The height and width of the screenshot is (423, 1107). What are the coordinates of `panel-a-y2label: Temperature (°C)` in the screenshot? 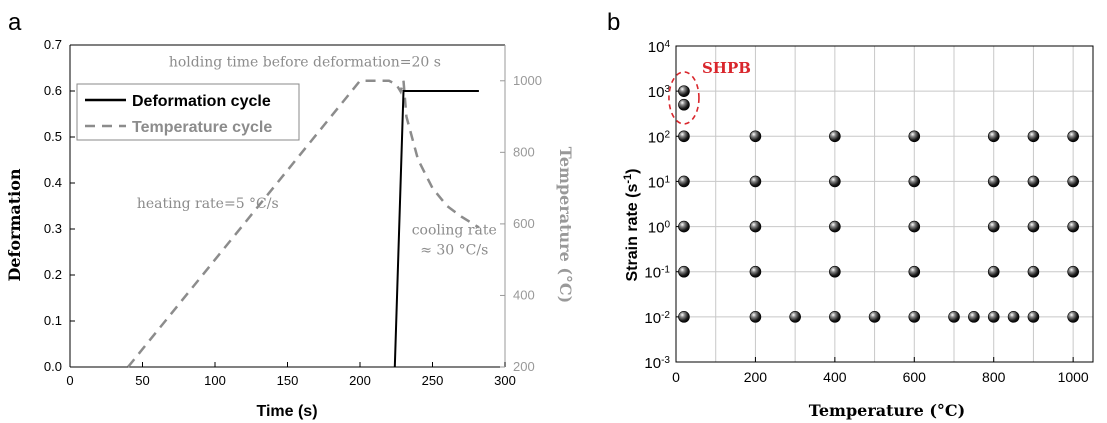 It's located at (565, 225).